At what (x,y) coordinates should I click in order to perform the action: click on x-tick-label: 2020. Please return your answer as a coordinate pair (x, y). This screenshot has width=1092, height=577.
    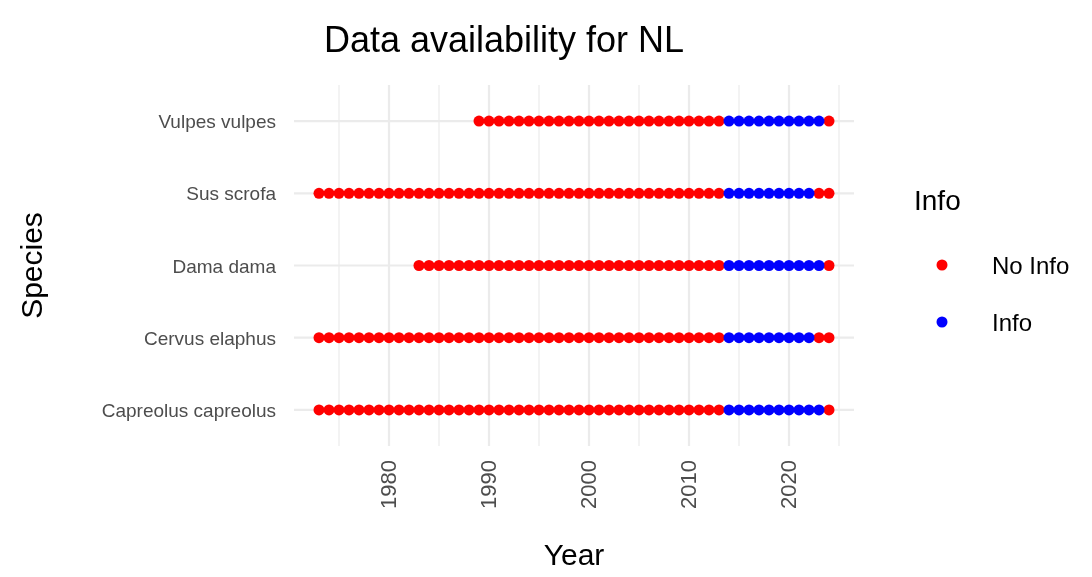
    Looking at the image, I should click on (788, 484).